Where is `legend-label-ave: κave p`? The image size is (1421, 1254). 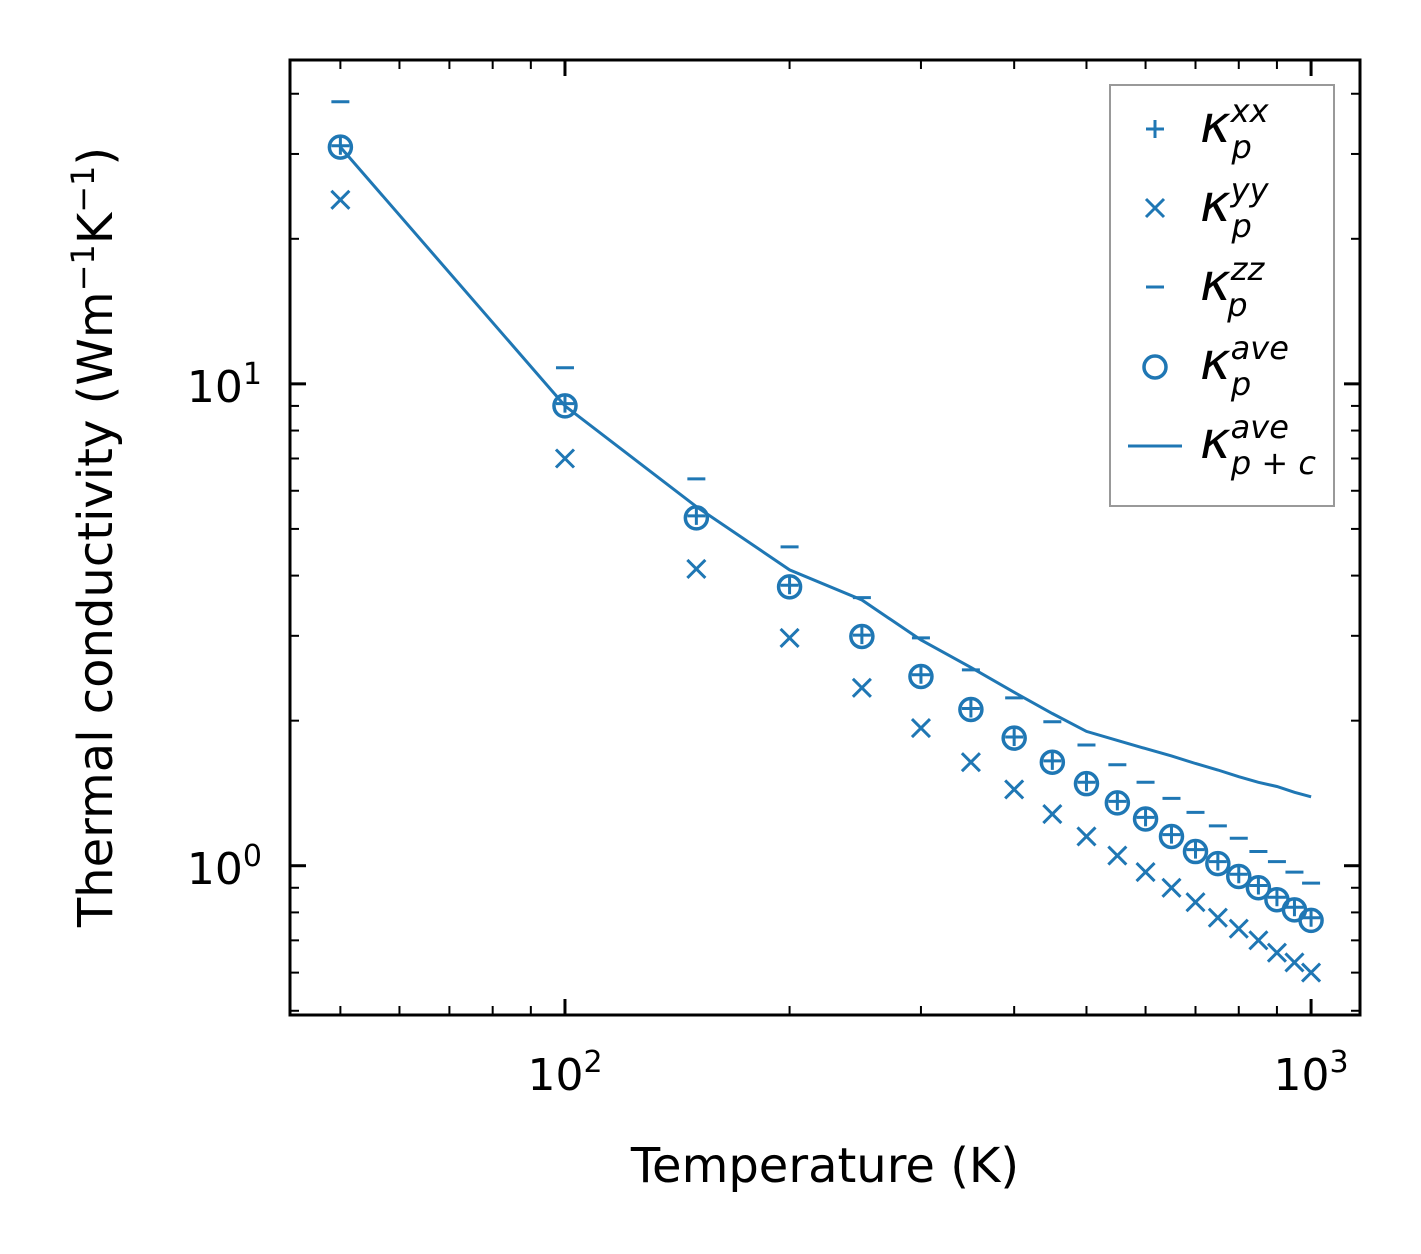
legend-label-ave: κave p is located at coordinates (1244, 366).